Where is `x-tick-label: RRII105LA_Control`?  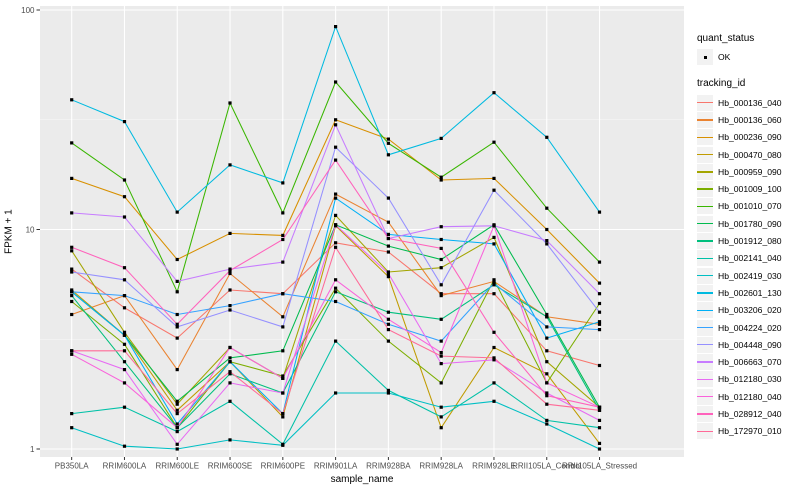 x-tick-label: RRII105LA_Control is located at coordinates (547, 466).